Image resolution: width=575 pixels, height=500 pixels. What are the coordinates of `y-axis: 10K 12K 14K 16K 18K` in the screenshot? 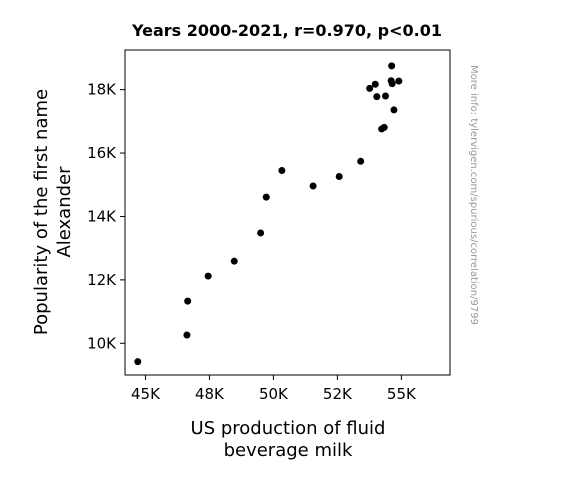 It's located at (106, 216).